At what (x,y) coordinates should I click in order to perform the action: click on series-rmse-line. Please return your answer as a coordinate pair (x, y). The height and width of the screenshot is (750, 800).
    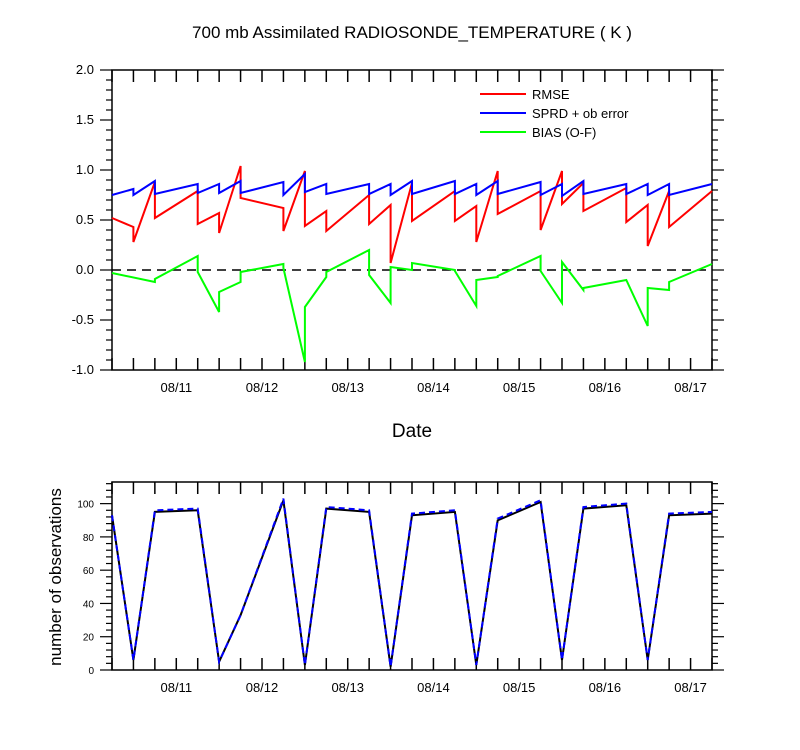
    Looking at the image, I should click on (412, 214).